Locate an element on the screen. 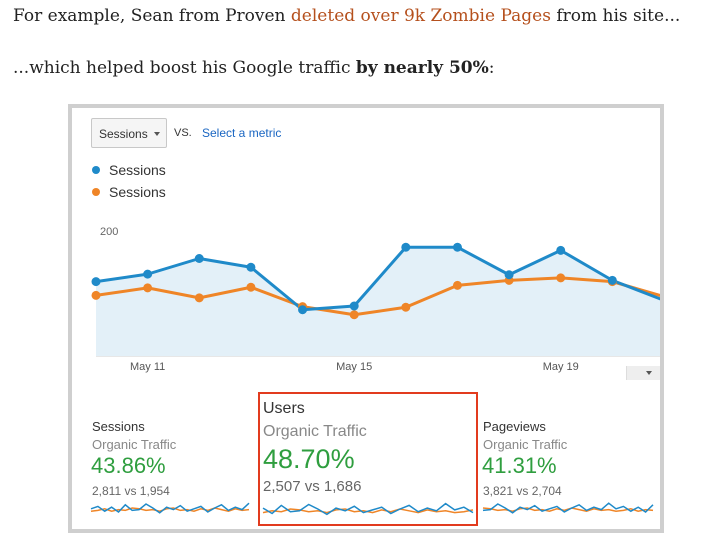 The height and width of the screenshot is (549, 712). x-tick-label: May 19 is located at coordinates (561, 367).